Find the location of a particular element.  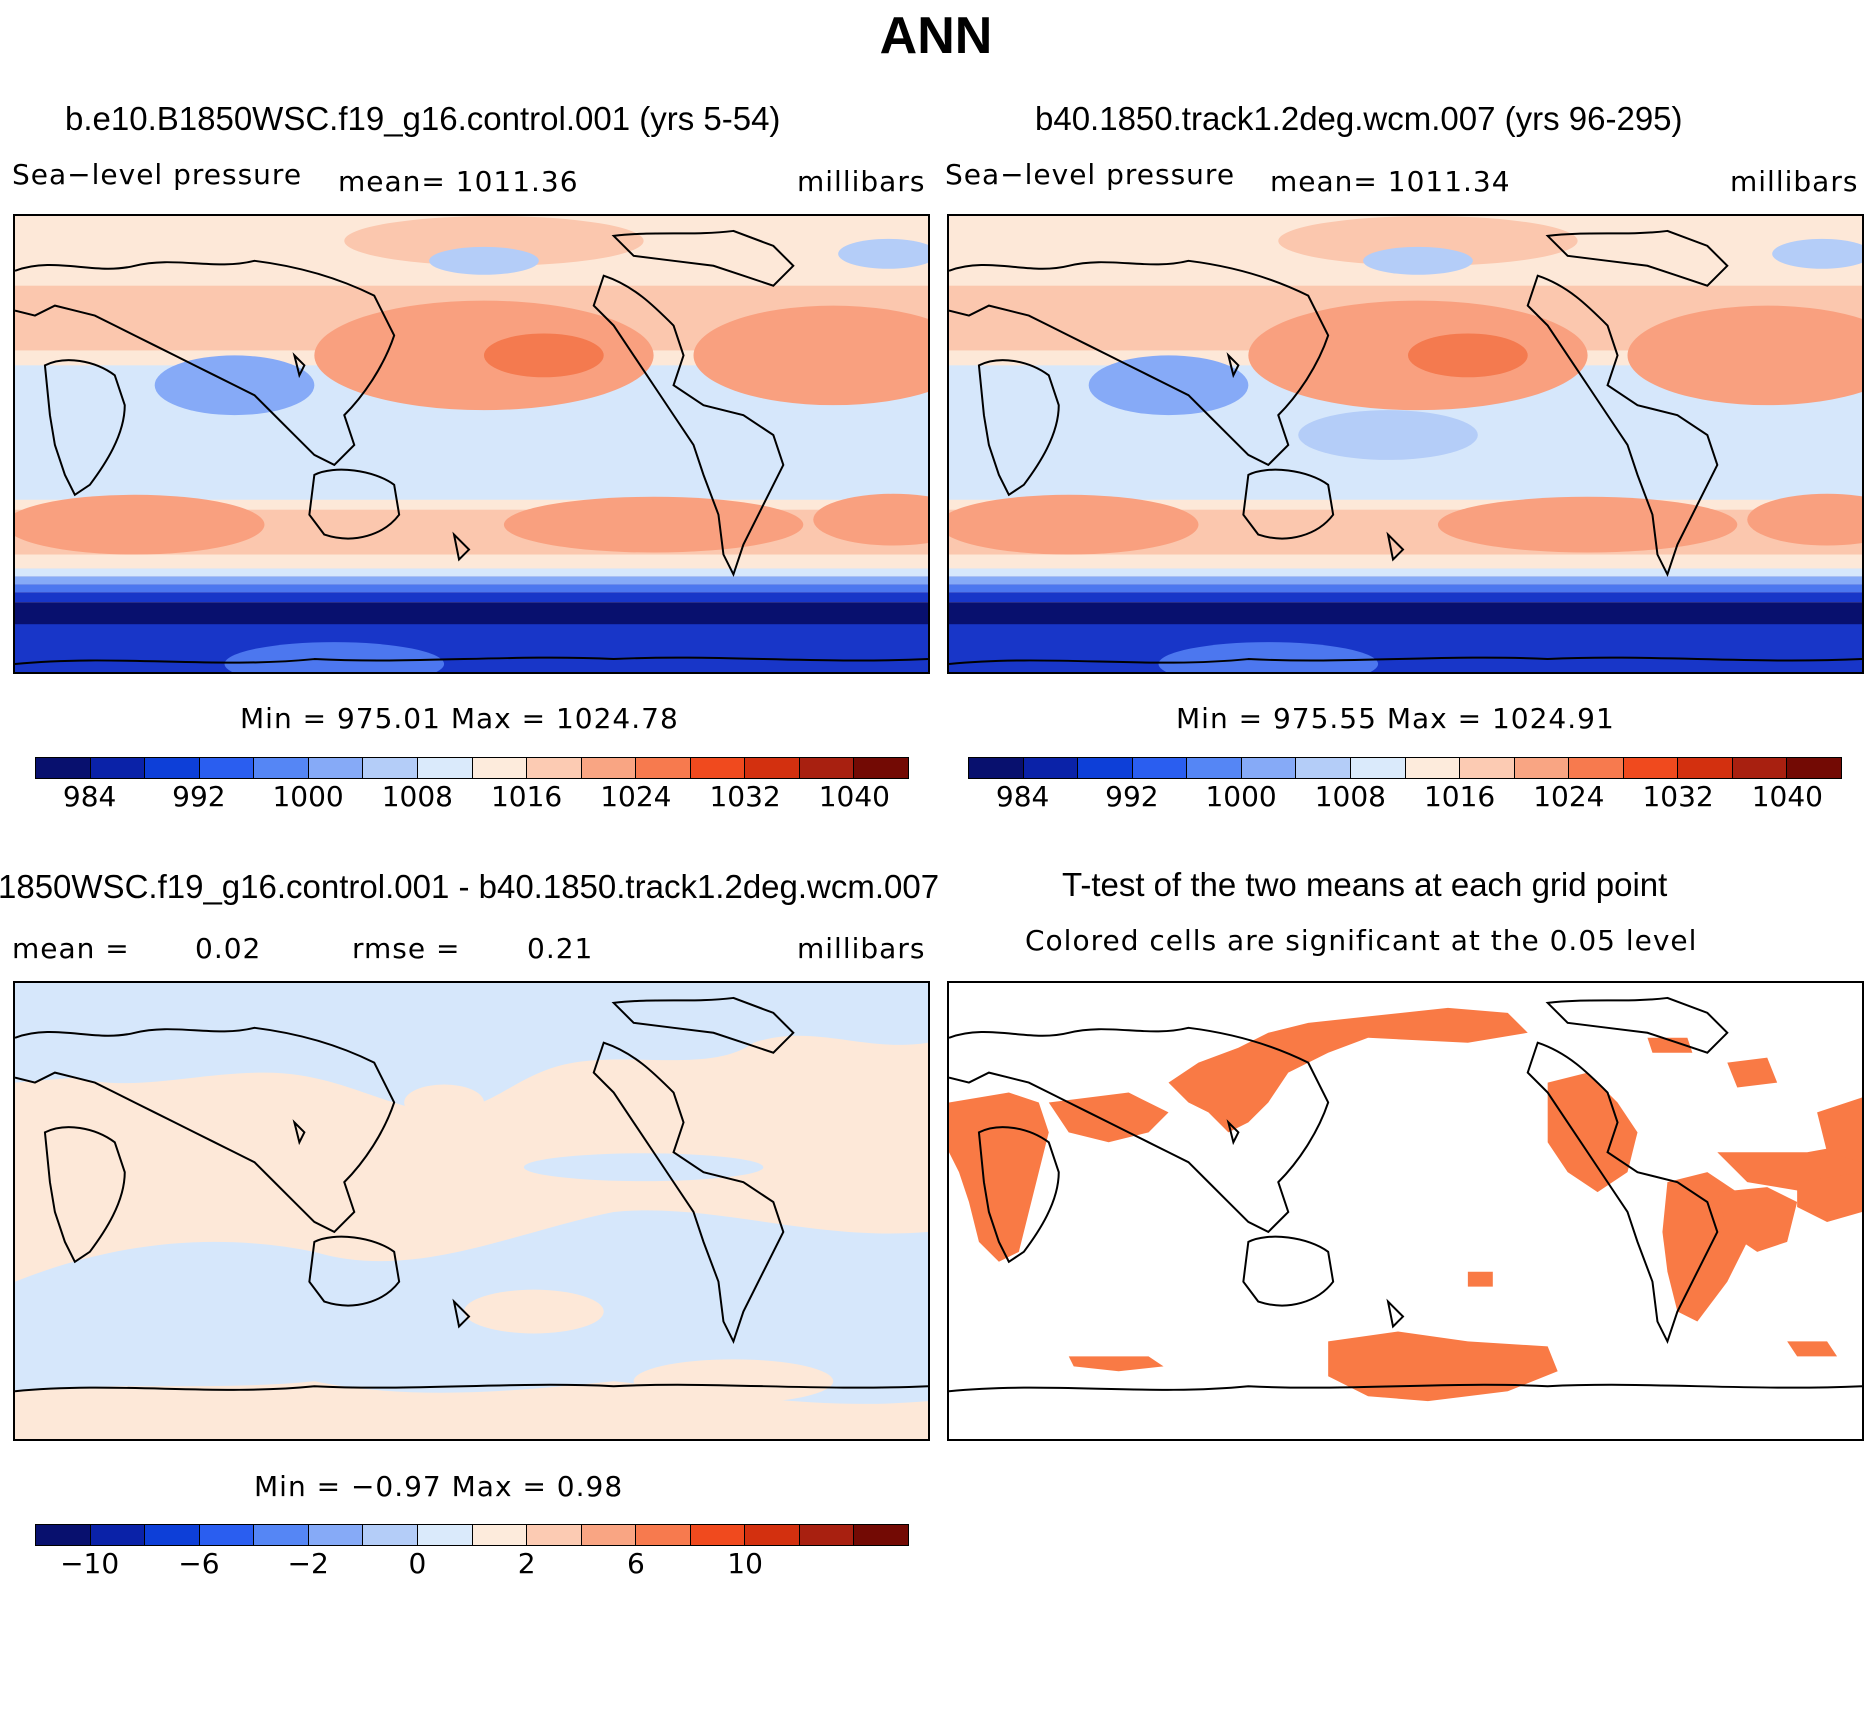

panel1-colorbar-ticks: 984 992 1000 1008 1016 1024 1032 1040 is located at coordinates (472, 800).